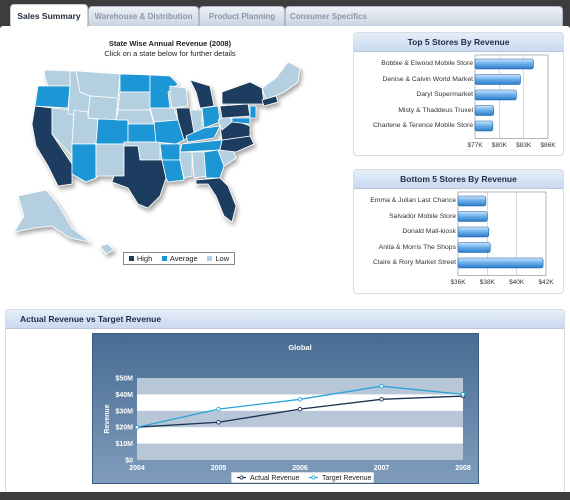 The height and width of the screenshot is (500, 570). What do you see at coordinates (164, 258) in the screenshot?
I see `legend-swatch-average` at bounding box center [164, 258].